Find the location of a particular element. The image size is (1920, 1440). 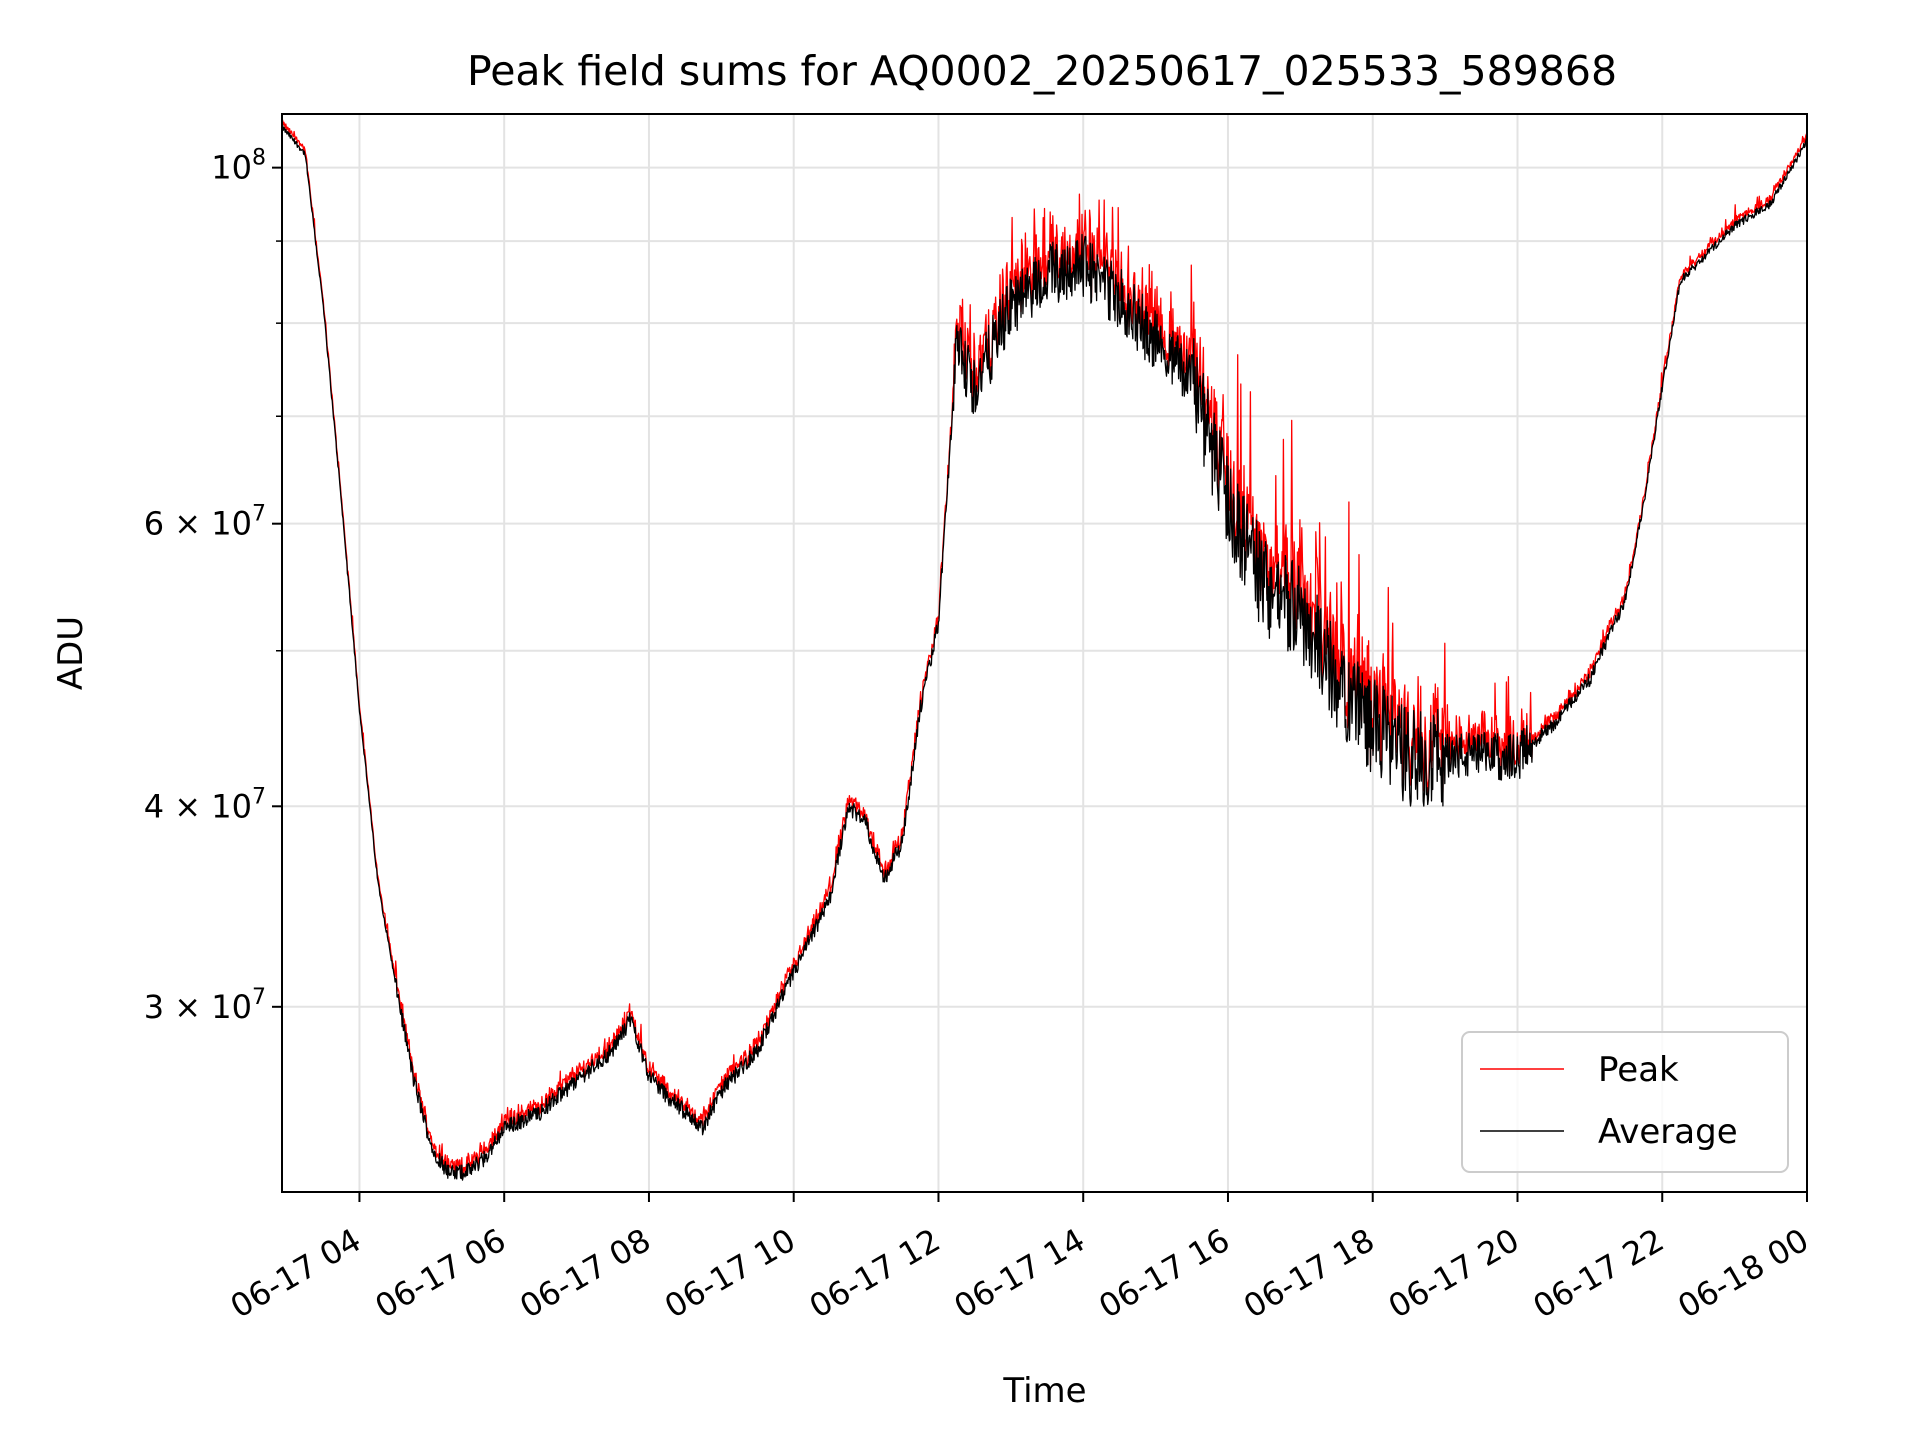

legend: Peak Average is located at coordinates (1625, 1102).